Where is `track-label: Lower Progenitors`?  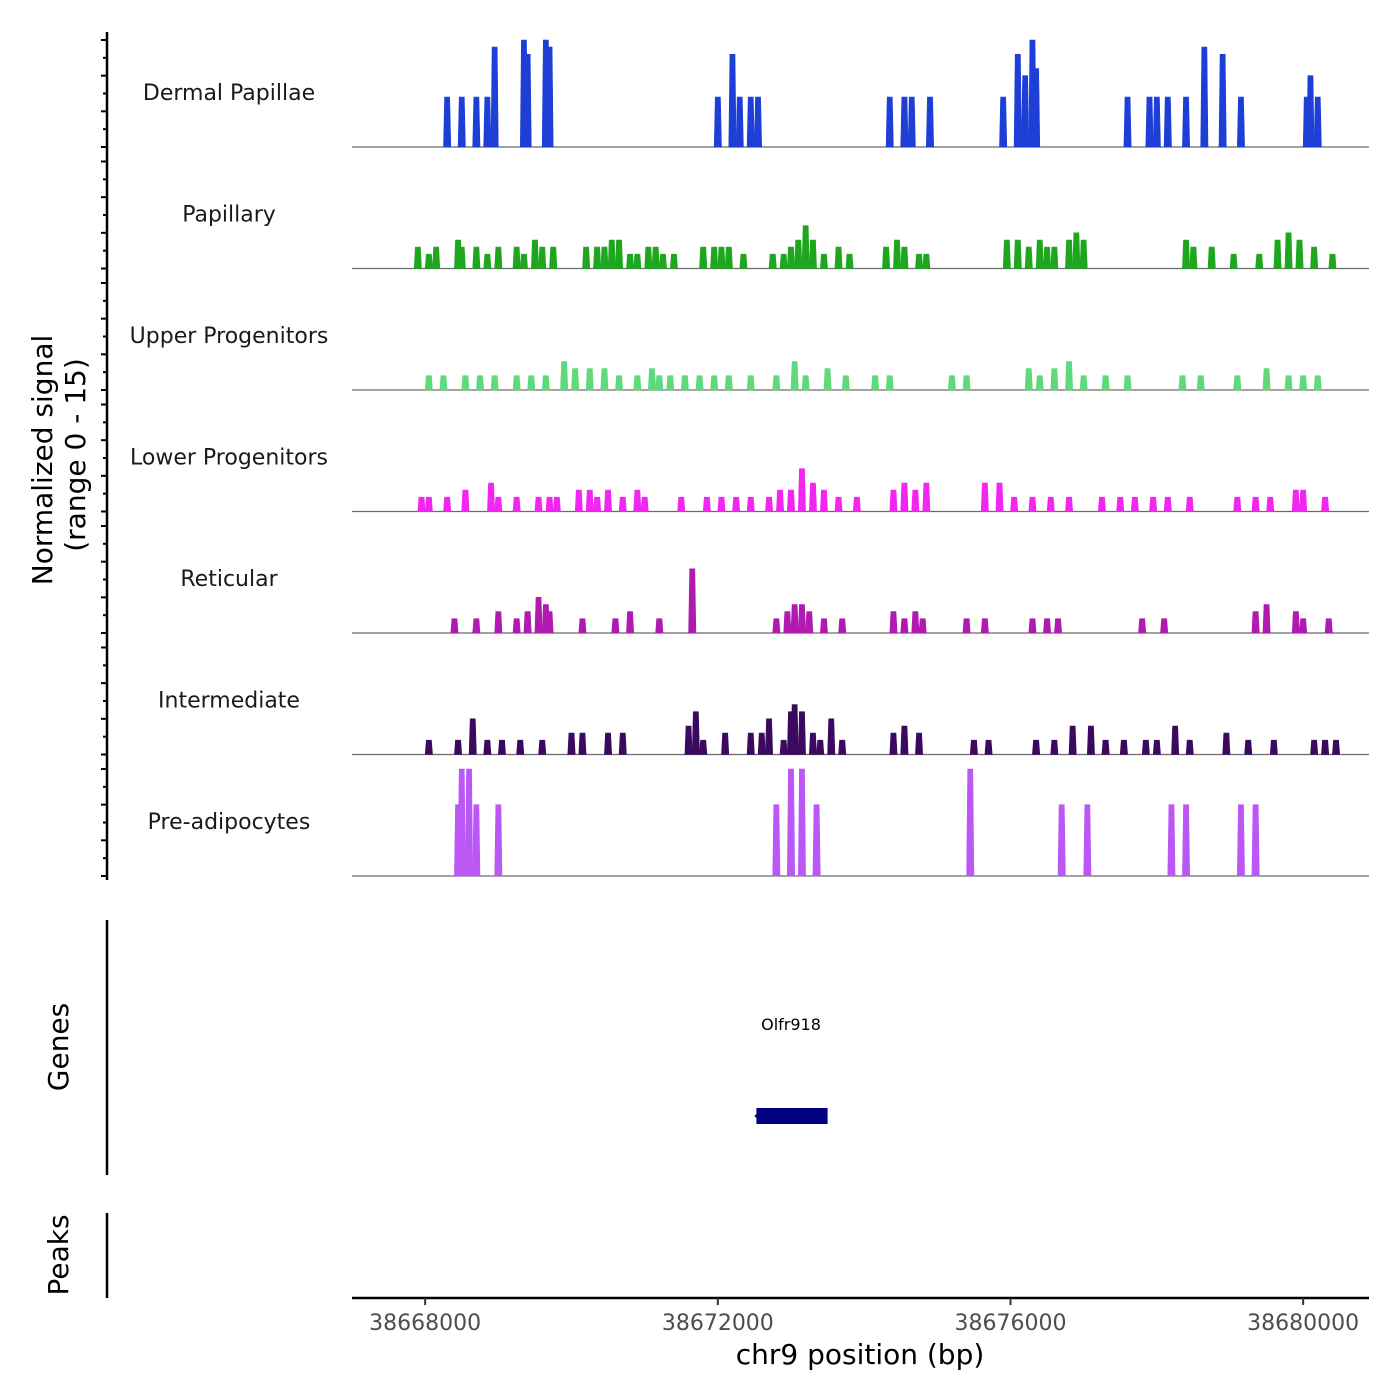
track-label: Lower Progenitors is located at coordinates (229, 458).